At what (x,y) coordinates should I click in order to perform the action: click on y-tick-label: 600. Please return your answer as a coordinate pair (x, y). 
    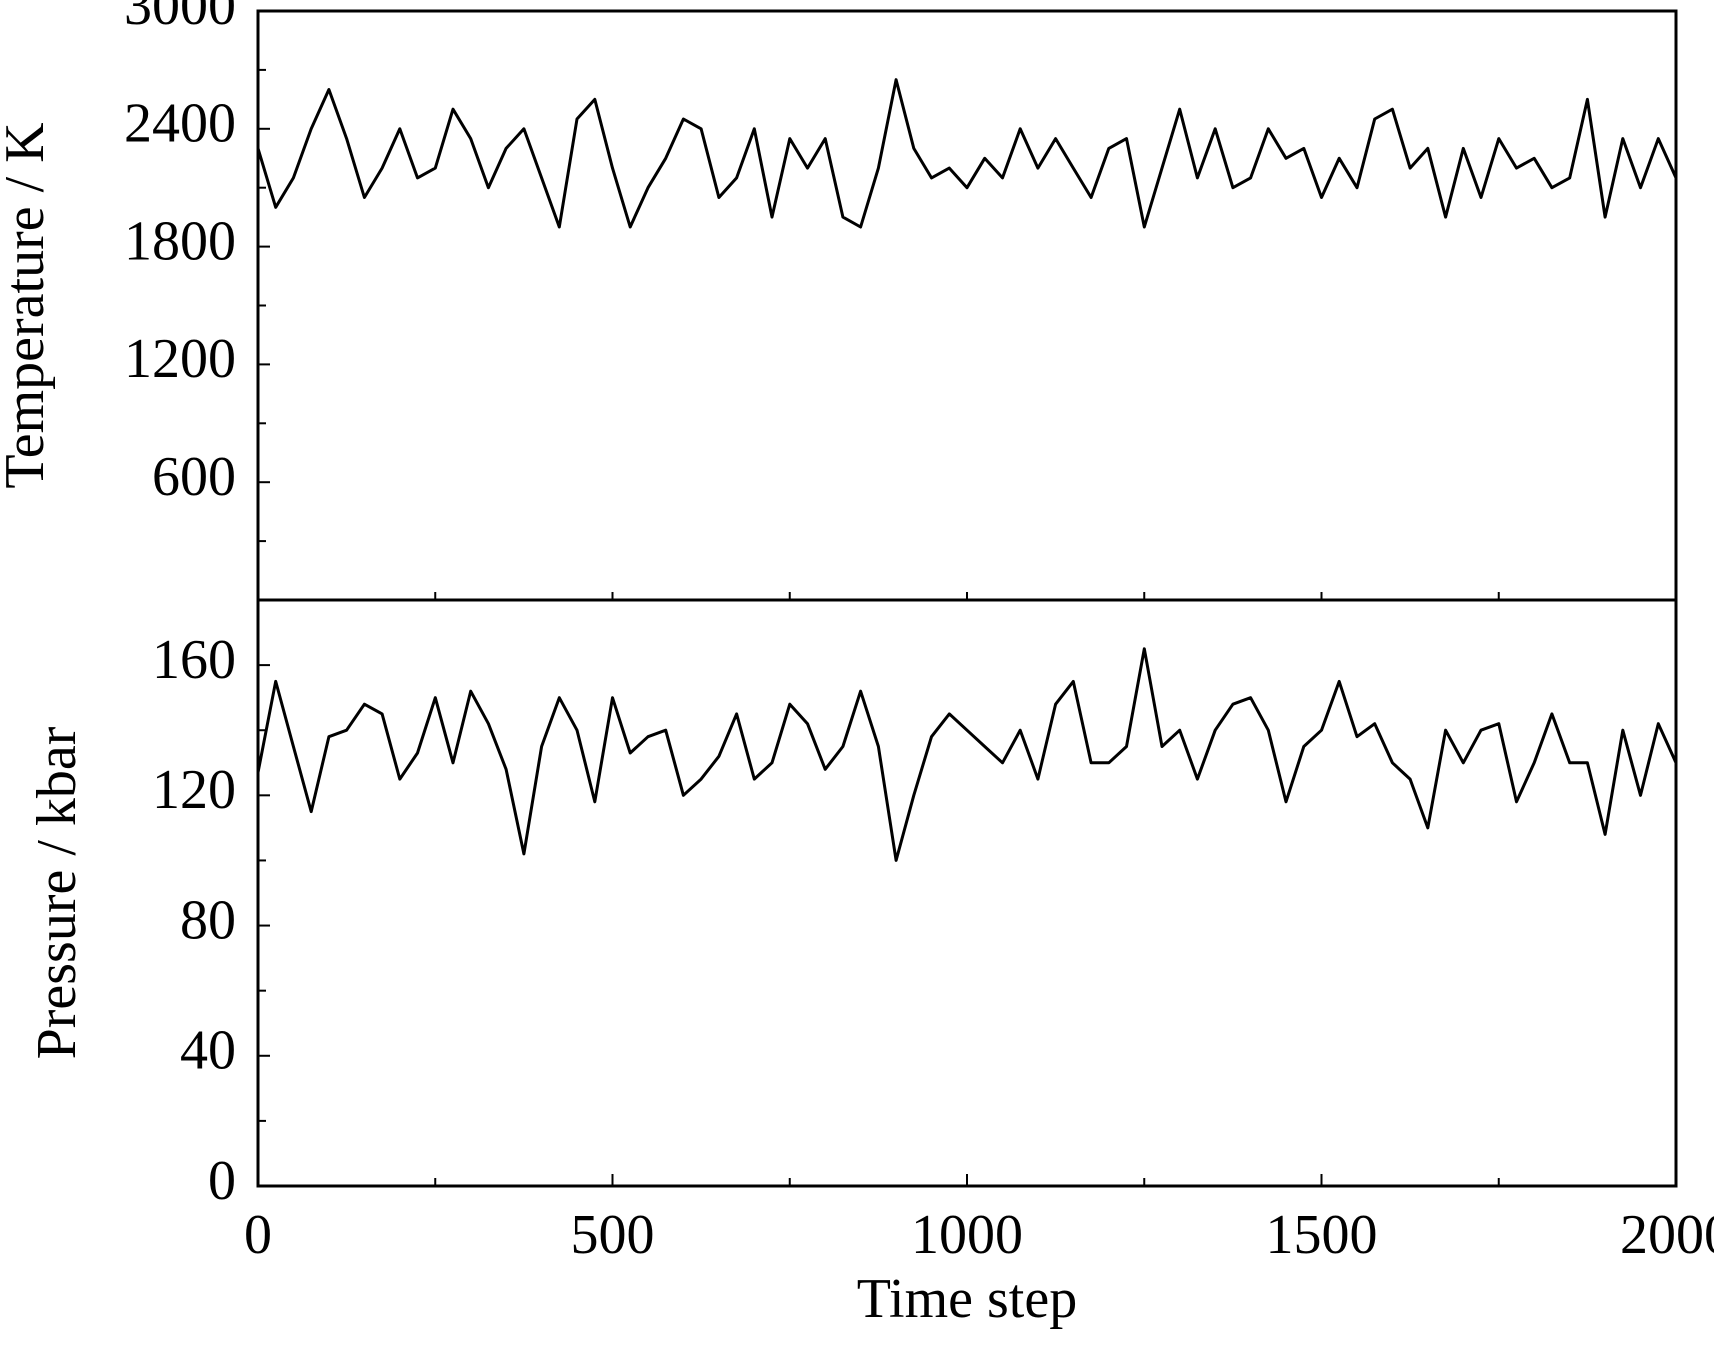
    Looking at the image, I should click on (194, 477).